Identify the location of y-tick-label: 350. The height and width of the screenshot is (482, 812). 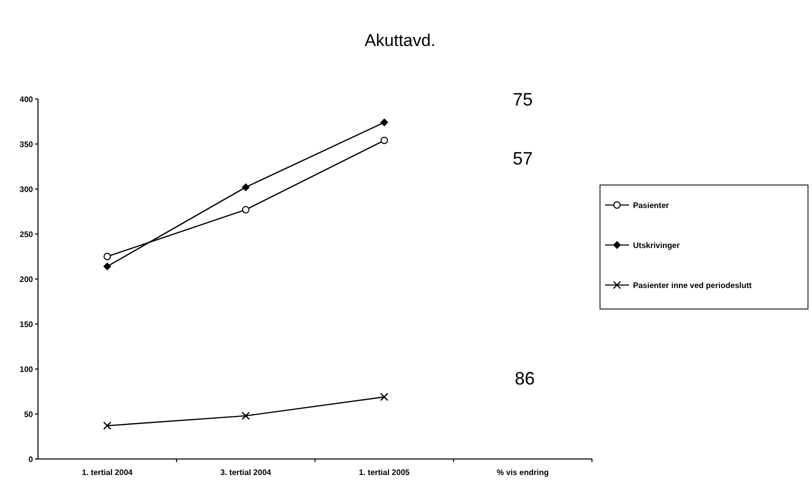
(27, 144).